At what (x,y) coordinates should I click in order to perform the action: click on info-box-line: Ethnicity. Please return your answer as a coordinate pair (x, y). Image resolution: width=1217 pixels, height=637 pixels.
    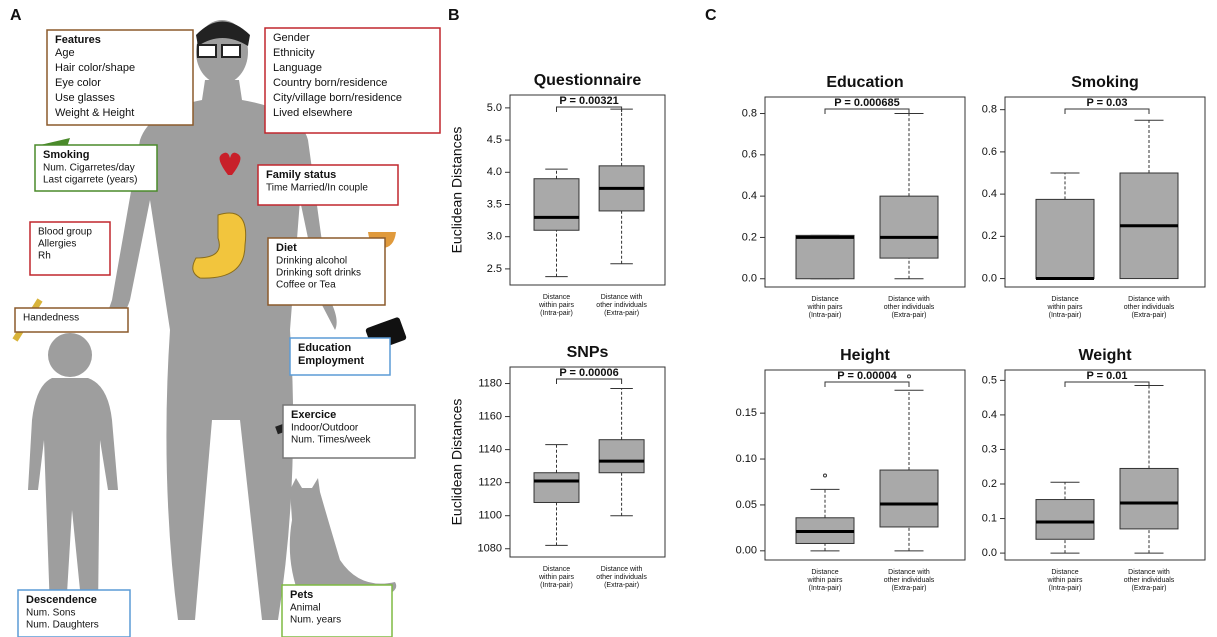
    Looking at the image, I should click on (294, 53).